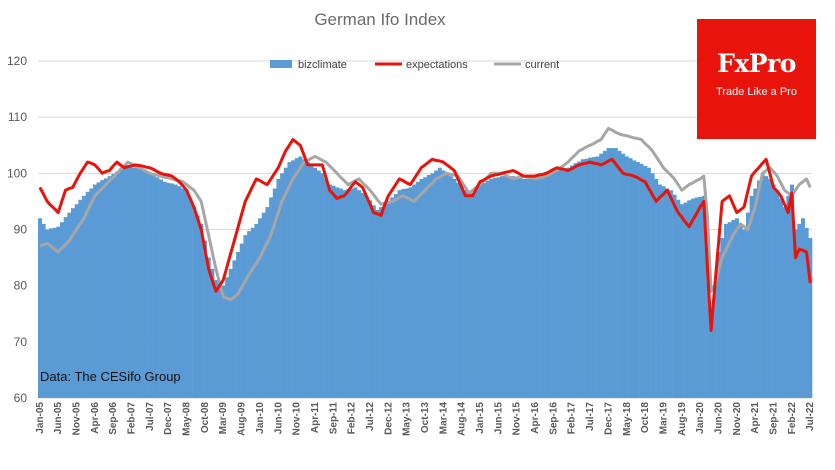  Describe the element at coordinates (480, 418) in the screenshot. I see `x-tick-label: Jan-15` at that location.